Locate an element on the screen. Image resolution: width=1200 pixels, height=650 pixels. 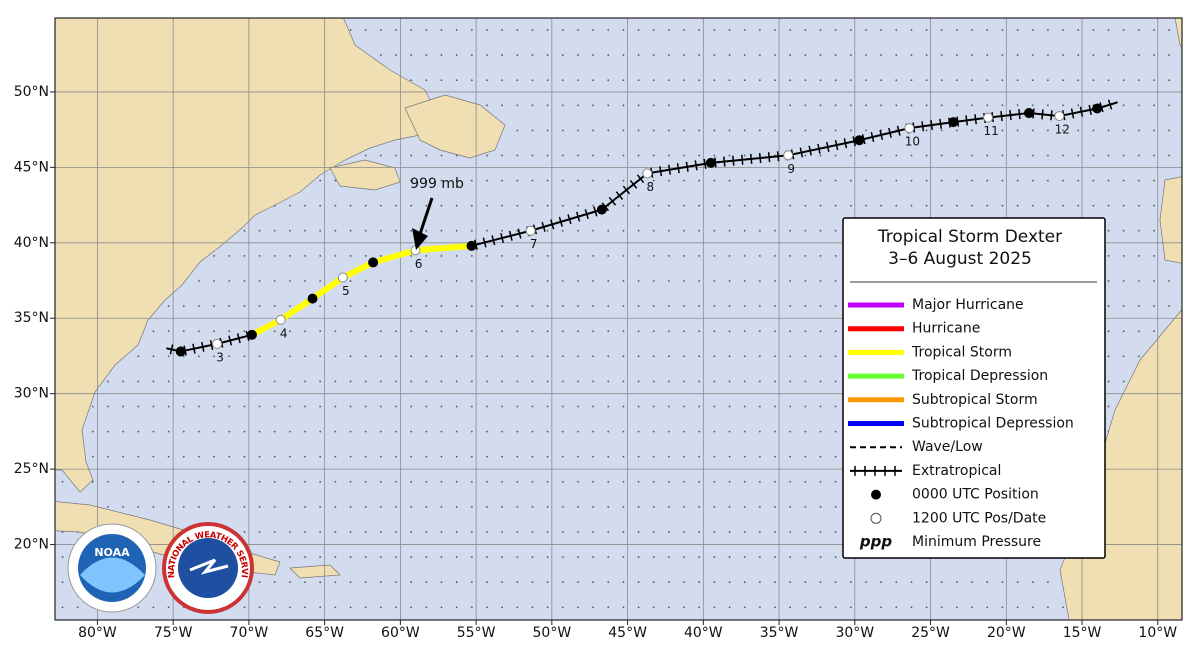
noaa-wave is located at coordinates (112, 575).